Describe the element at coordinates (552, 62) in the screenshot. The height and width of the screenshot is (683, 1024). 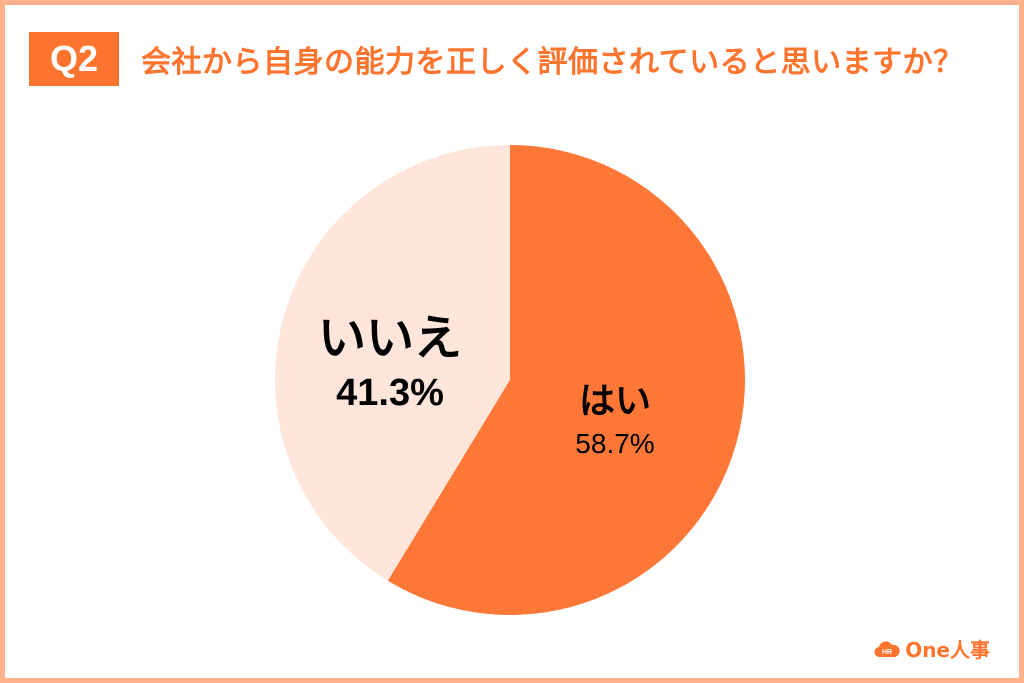
I see `chart-title: 会社から自身の能力を正しく評価されていると思いますか？` at that location.